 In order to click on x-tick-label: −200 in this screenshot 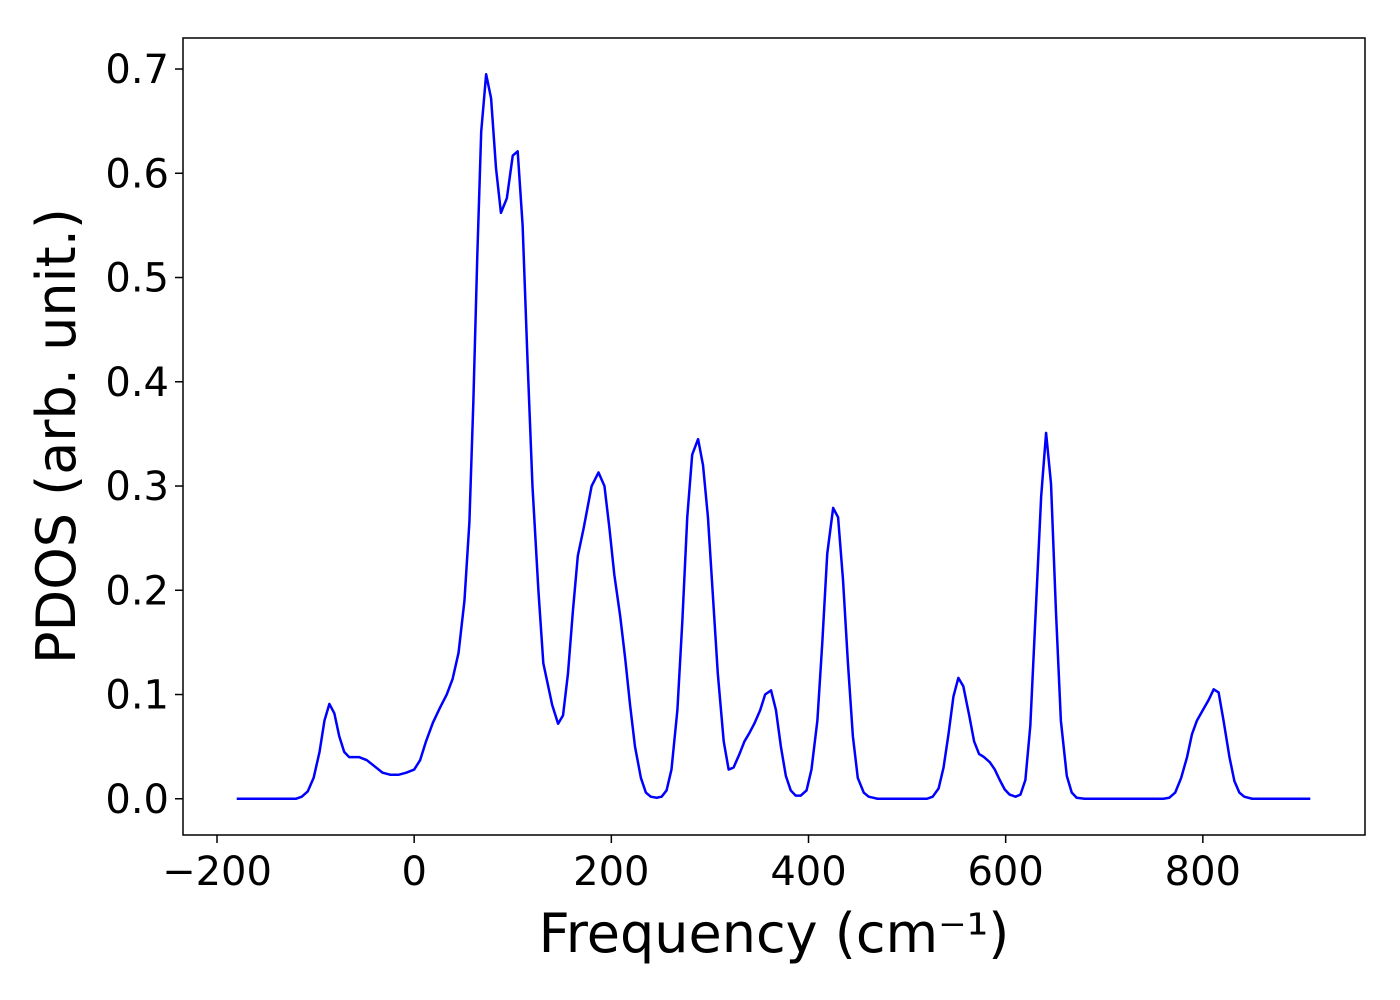, I will do `click(217, 872)`.